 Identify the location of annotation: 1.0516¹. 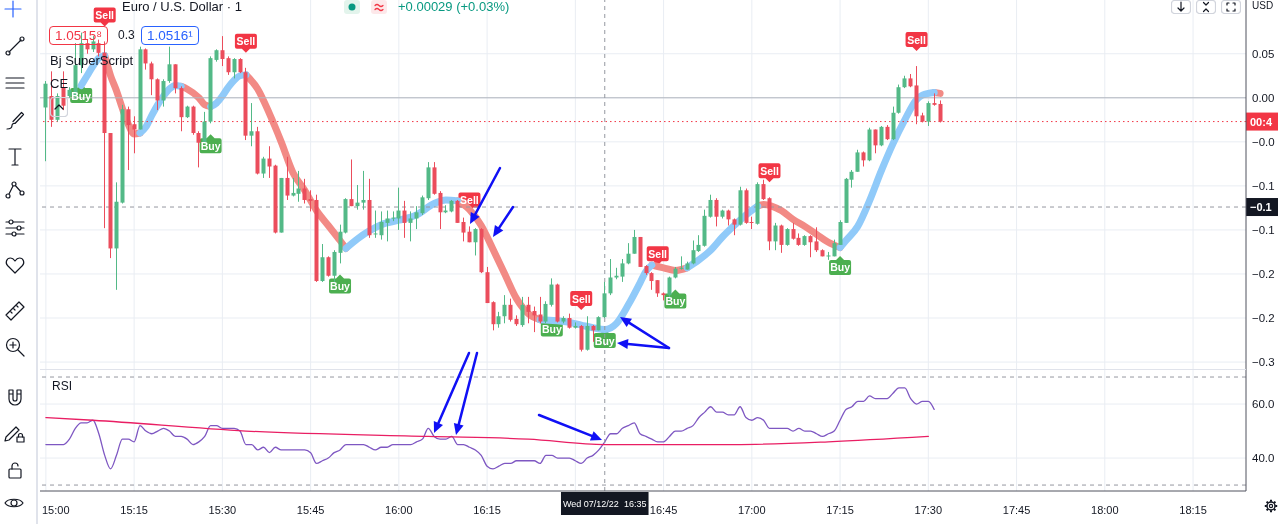
(170, 35).